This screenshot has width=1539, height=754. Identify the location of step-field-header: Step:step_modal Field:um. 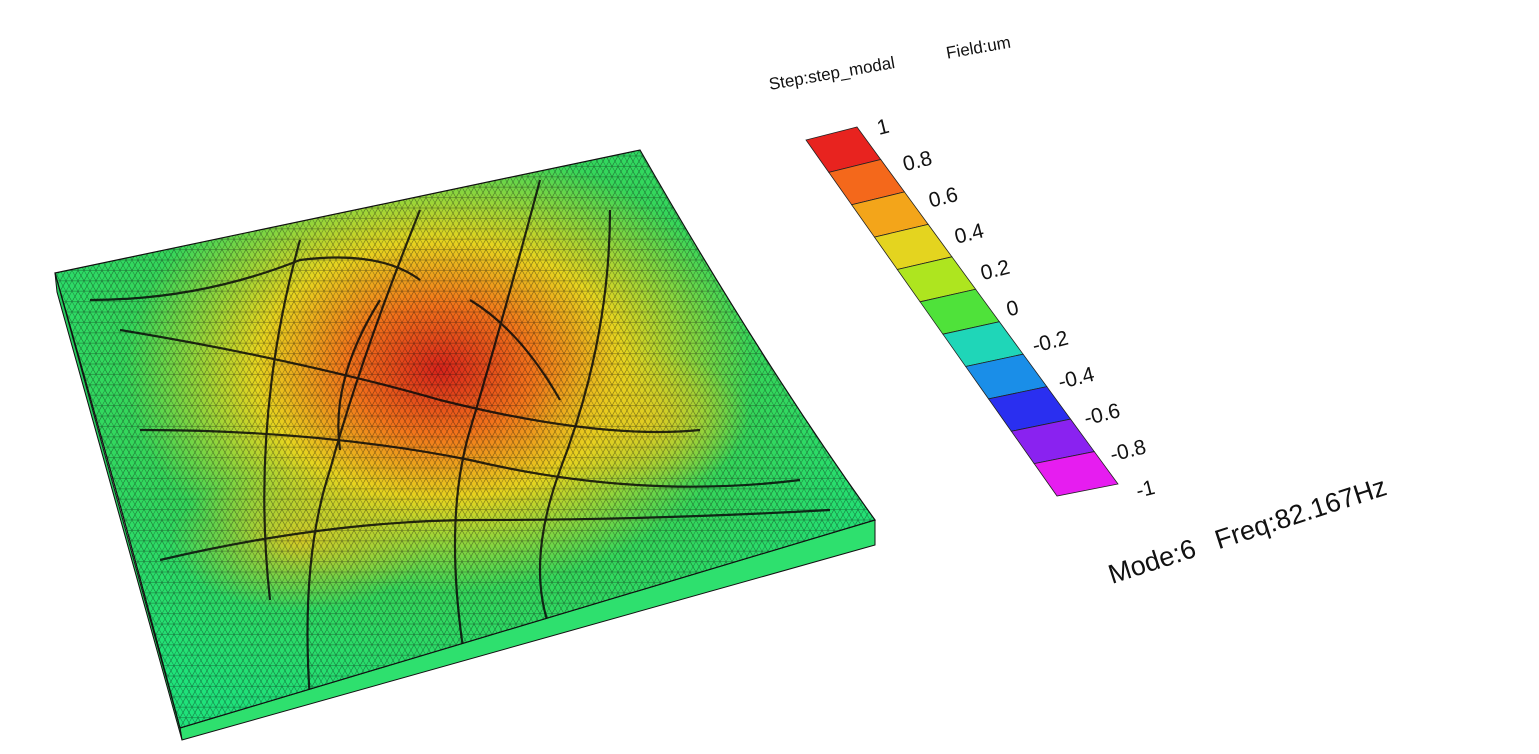
(889, 63).